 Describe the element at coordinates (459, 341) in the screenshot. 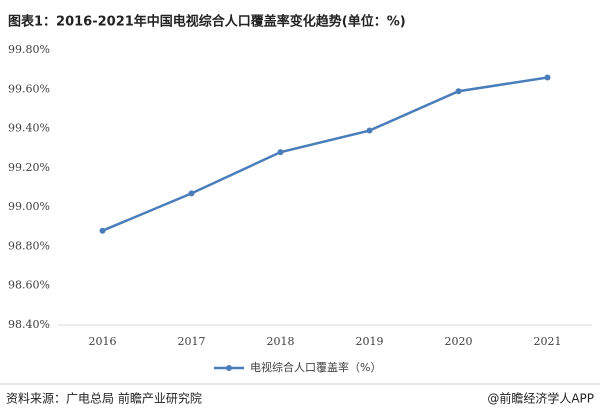

I see `x-tick-label: 2020` at that location.